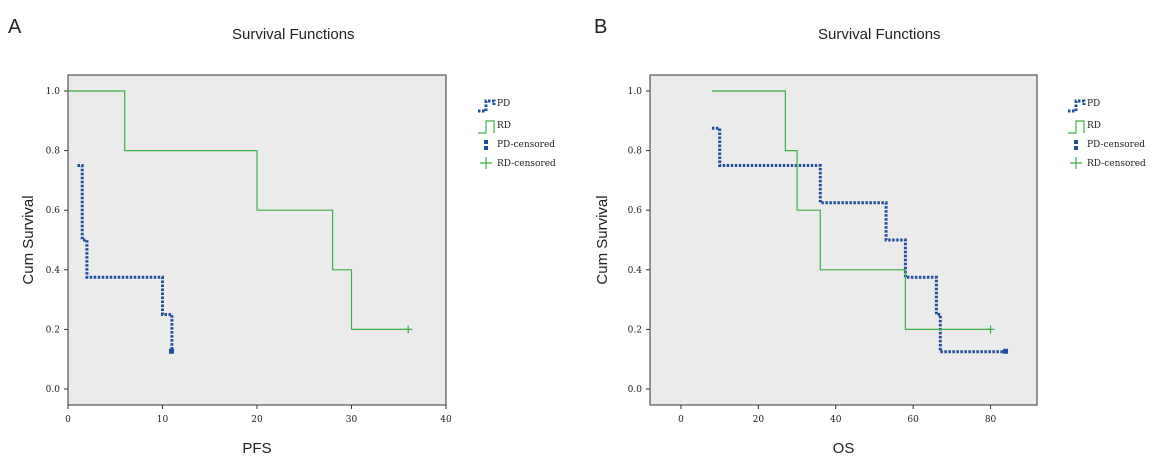 The width and height of the screenshot is (1171, 465). What do you see at coordinates (15, 27) in the screenshot?
I see `panel-letter-a: A` at bounding box center [15, 27].